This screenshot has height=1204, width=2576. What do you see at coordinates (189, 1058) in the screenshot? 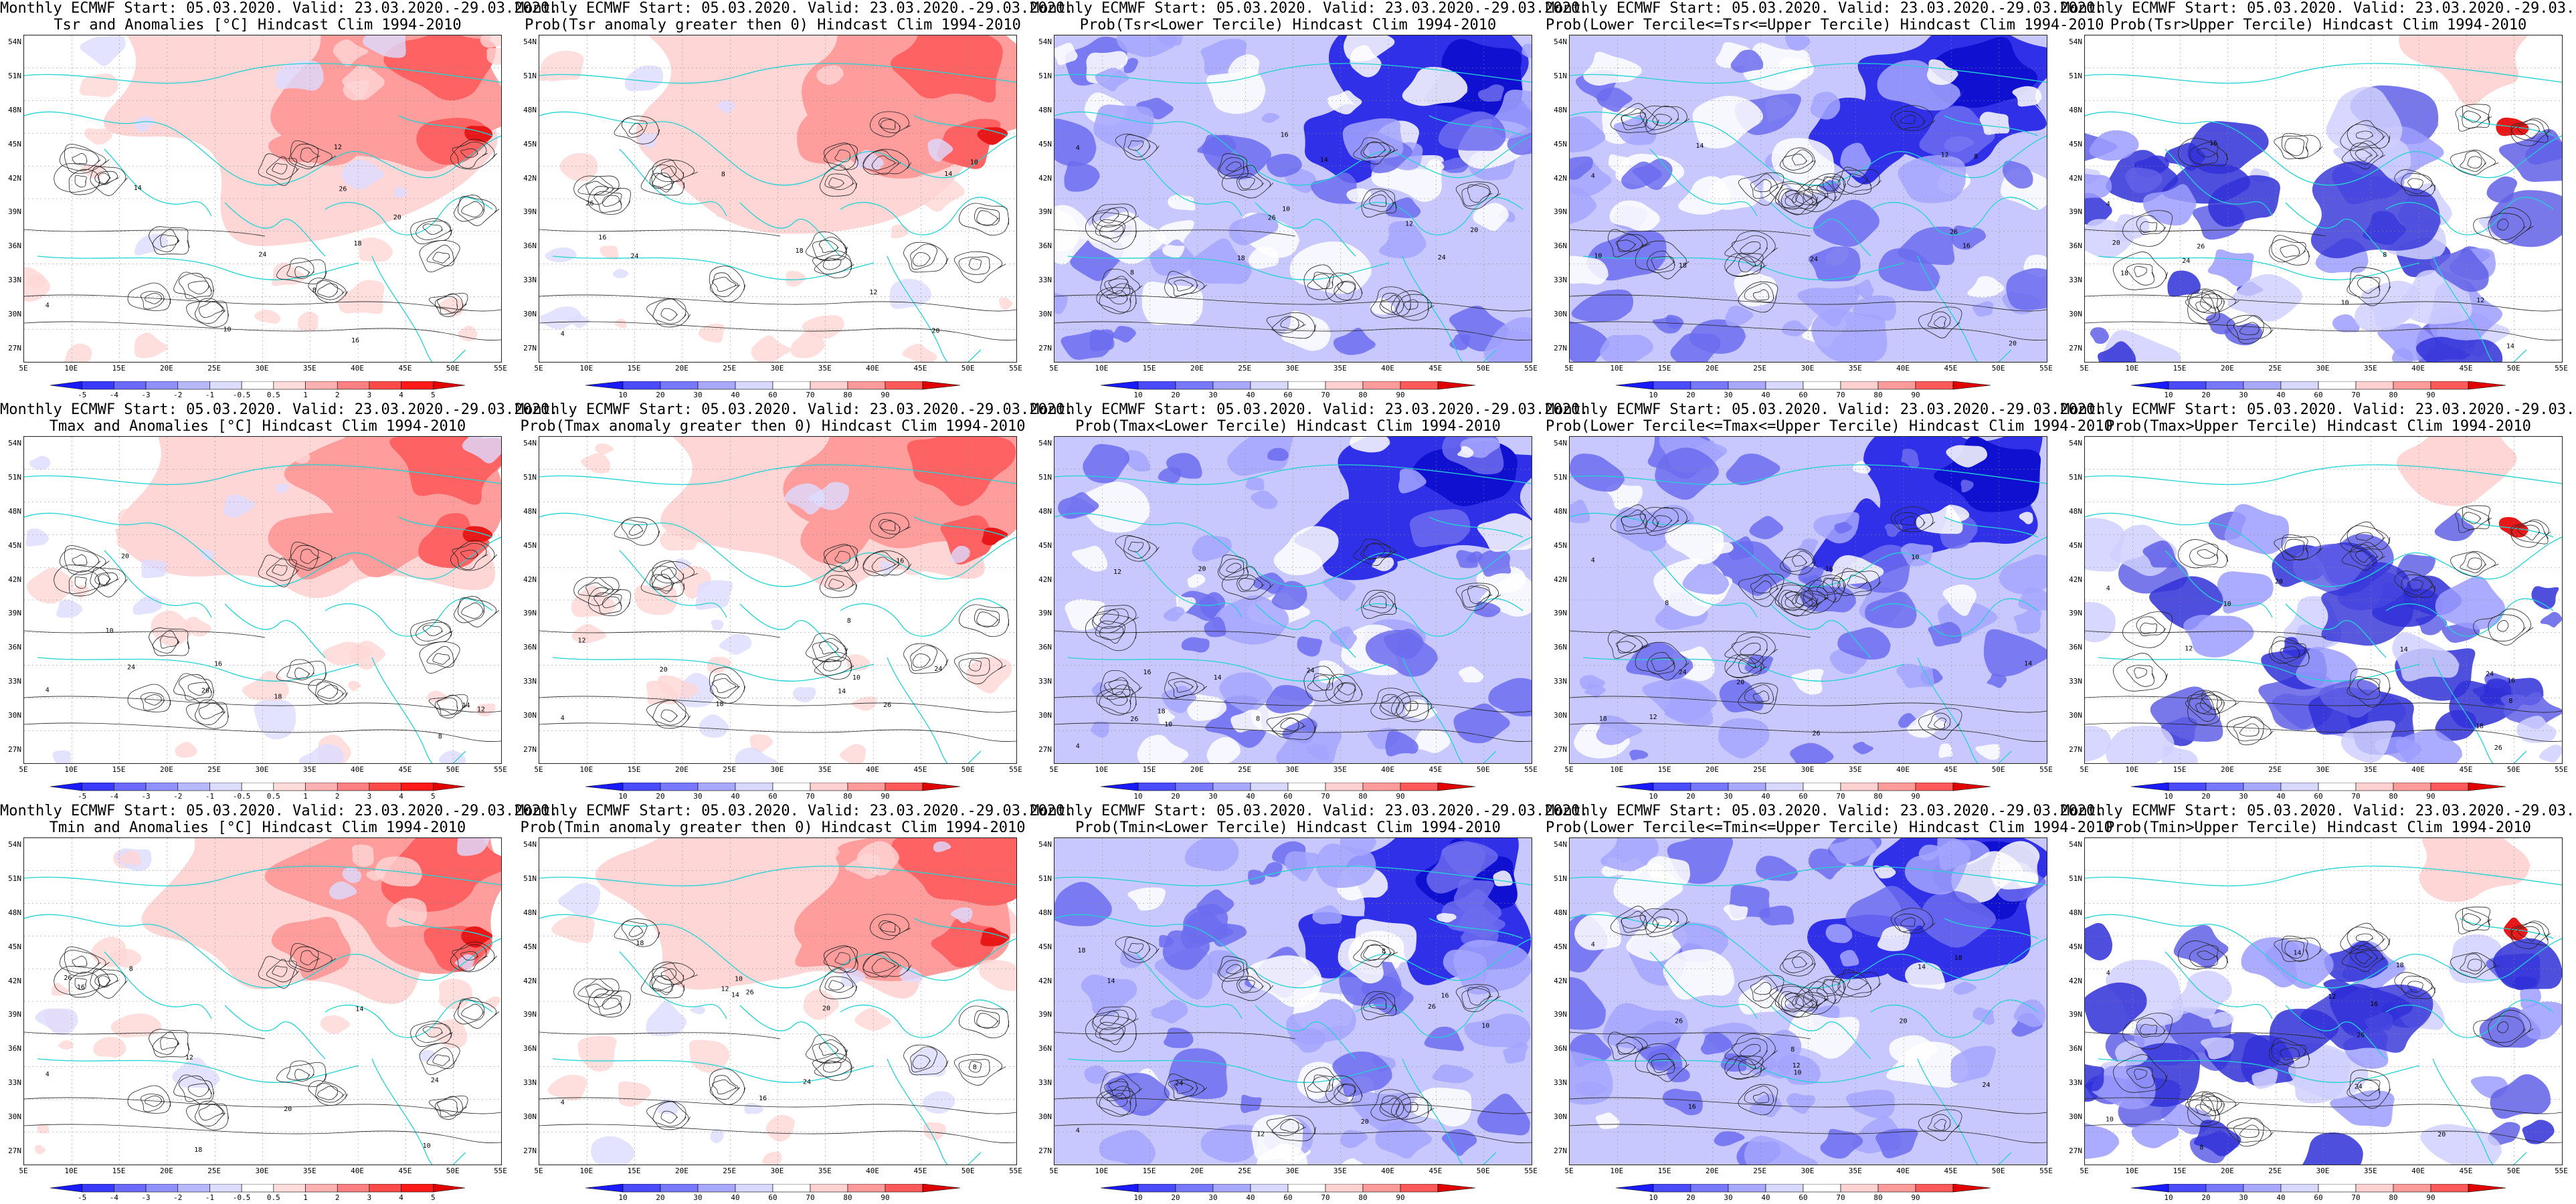
I see `contour-label: 12` at bounding box center [189, 1058].